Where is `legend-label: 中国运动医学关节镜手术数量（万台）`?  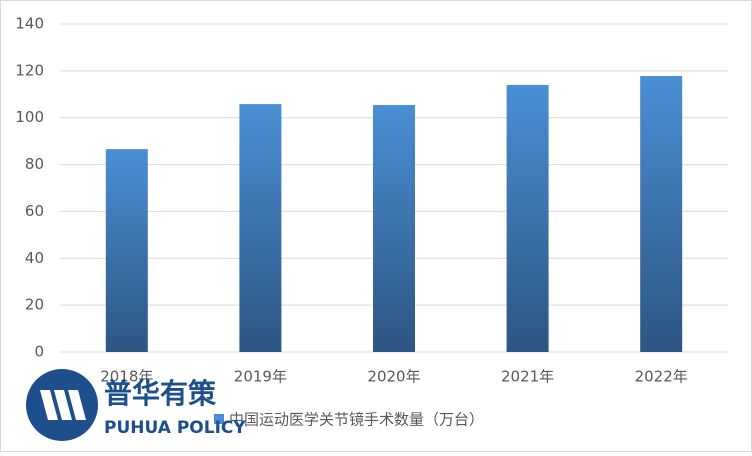 legend-label: 中国运动医学关节镜手术数量（万台） is located at coordinates (356, 420).